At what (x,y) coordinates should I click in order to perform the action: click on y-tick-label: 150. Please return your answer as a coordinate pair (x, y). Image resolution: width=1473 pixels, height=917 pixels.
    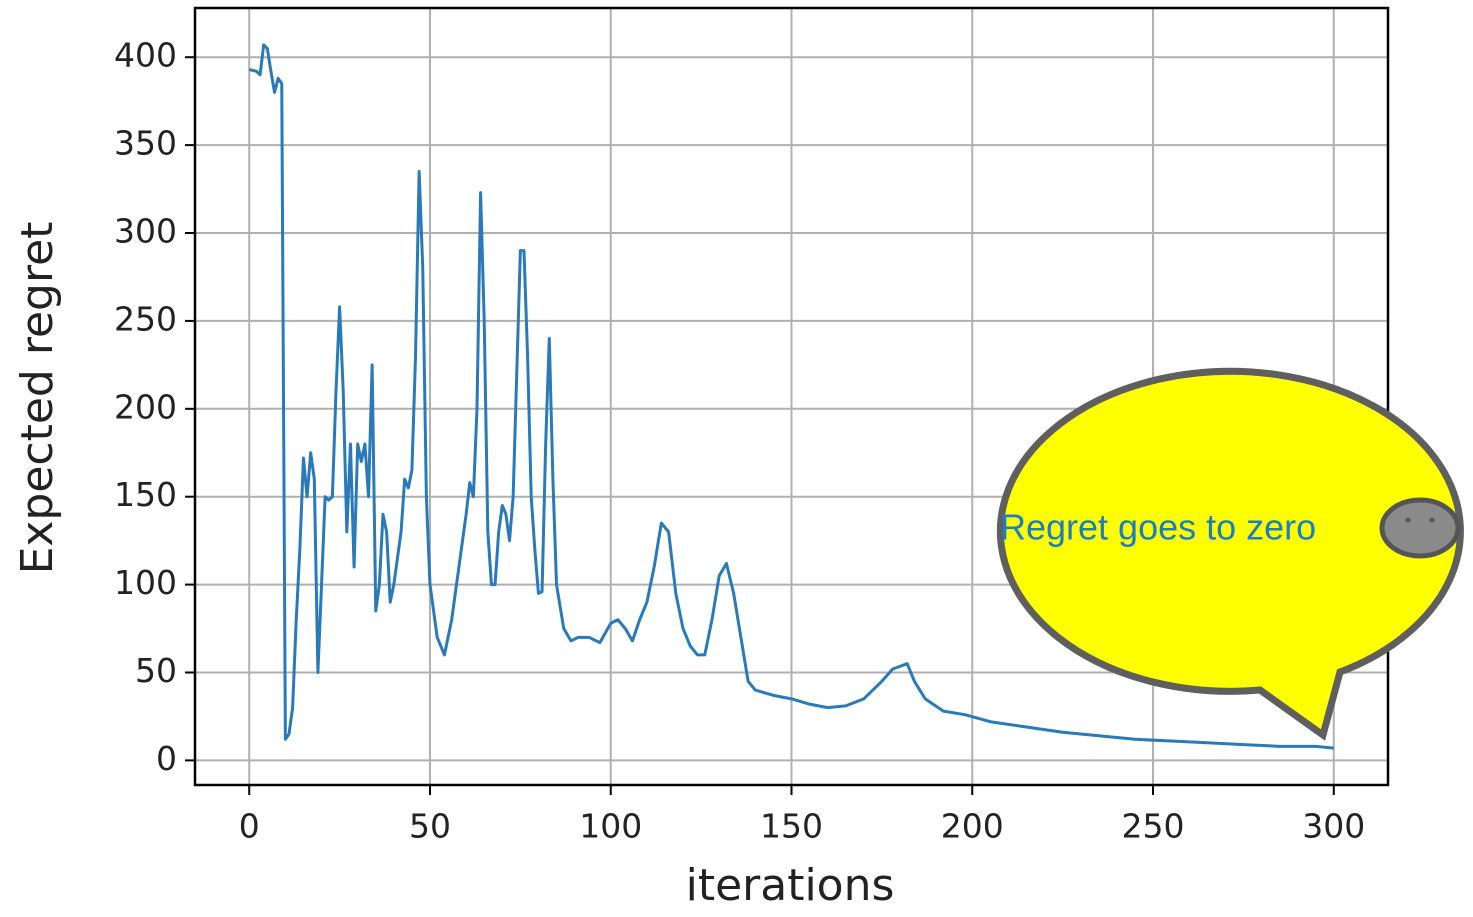
    Looking at the image, I should click on (145, 494).